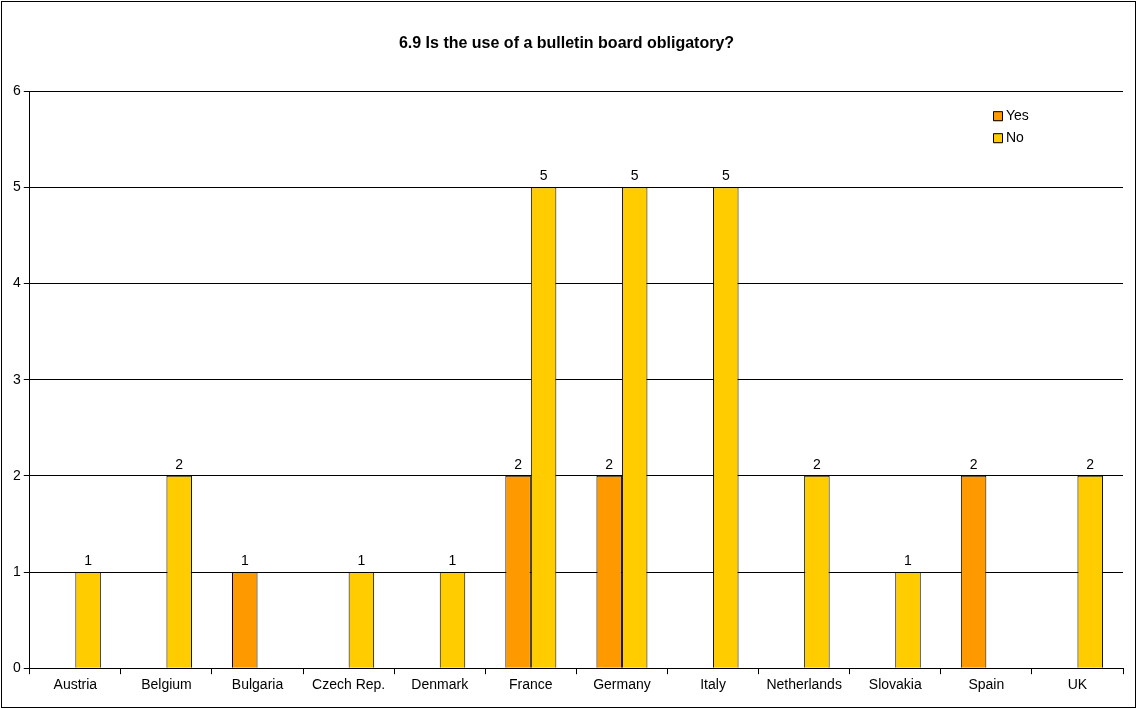 The height and width of the screenshot is (709, 1137). Describe the element at coordinates (986, 684) in the screenshot. I see `x-tick-label: Spain` at that location.